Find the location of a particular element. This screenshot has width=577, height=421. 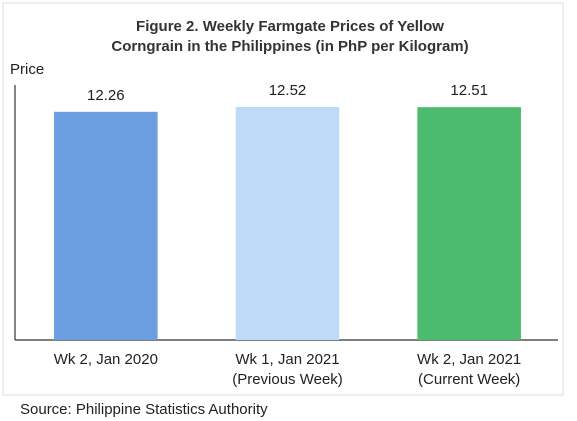

y-axis-label: Price is located at coordinates (27, 69).